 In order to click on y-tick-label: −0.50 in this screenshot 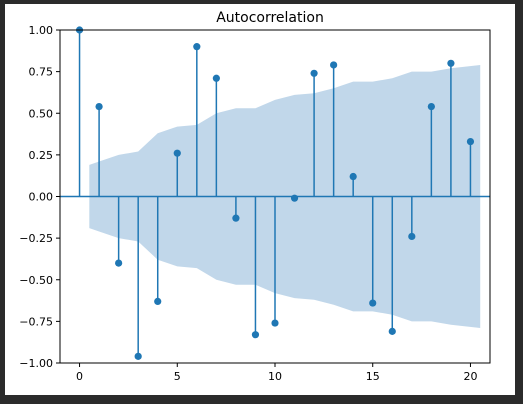, I will do `click(36, 280)`.